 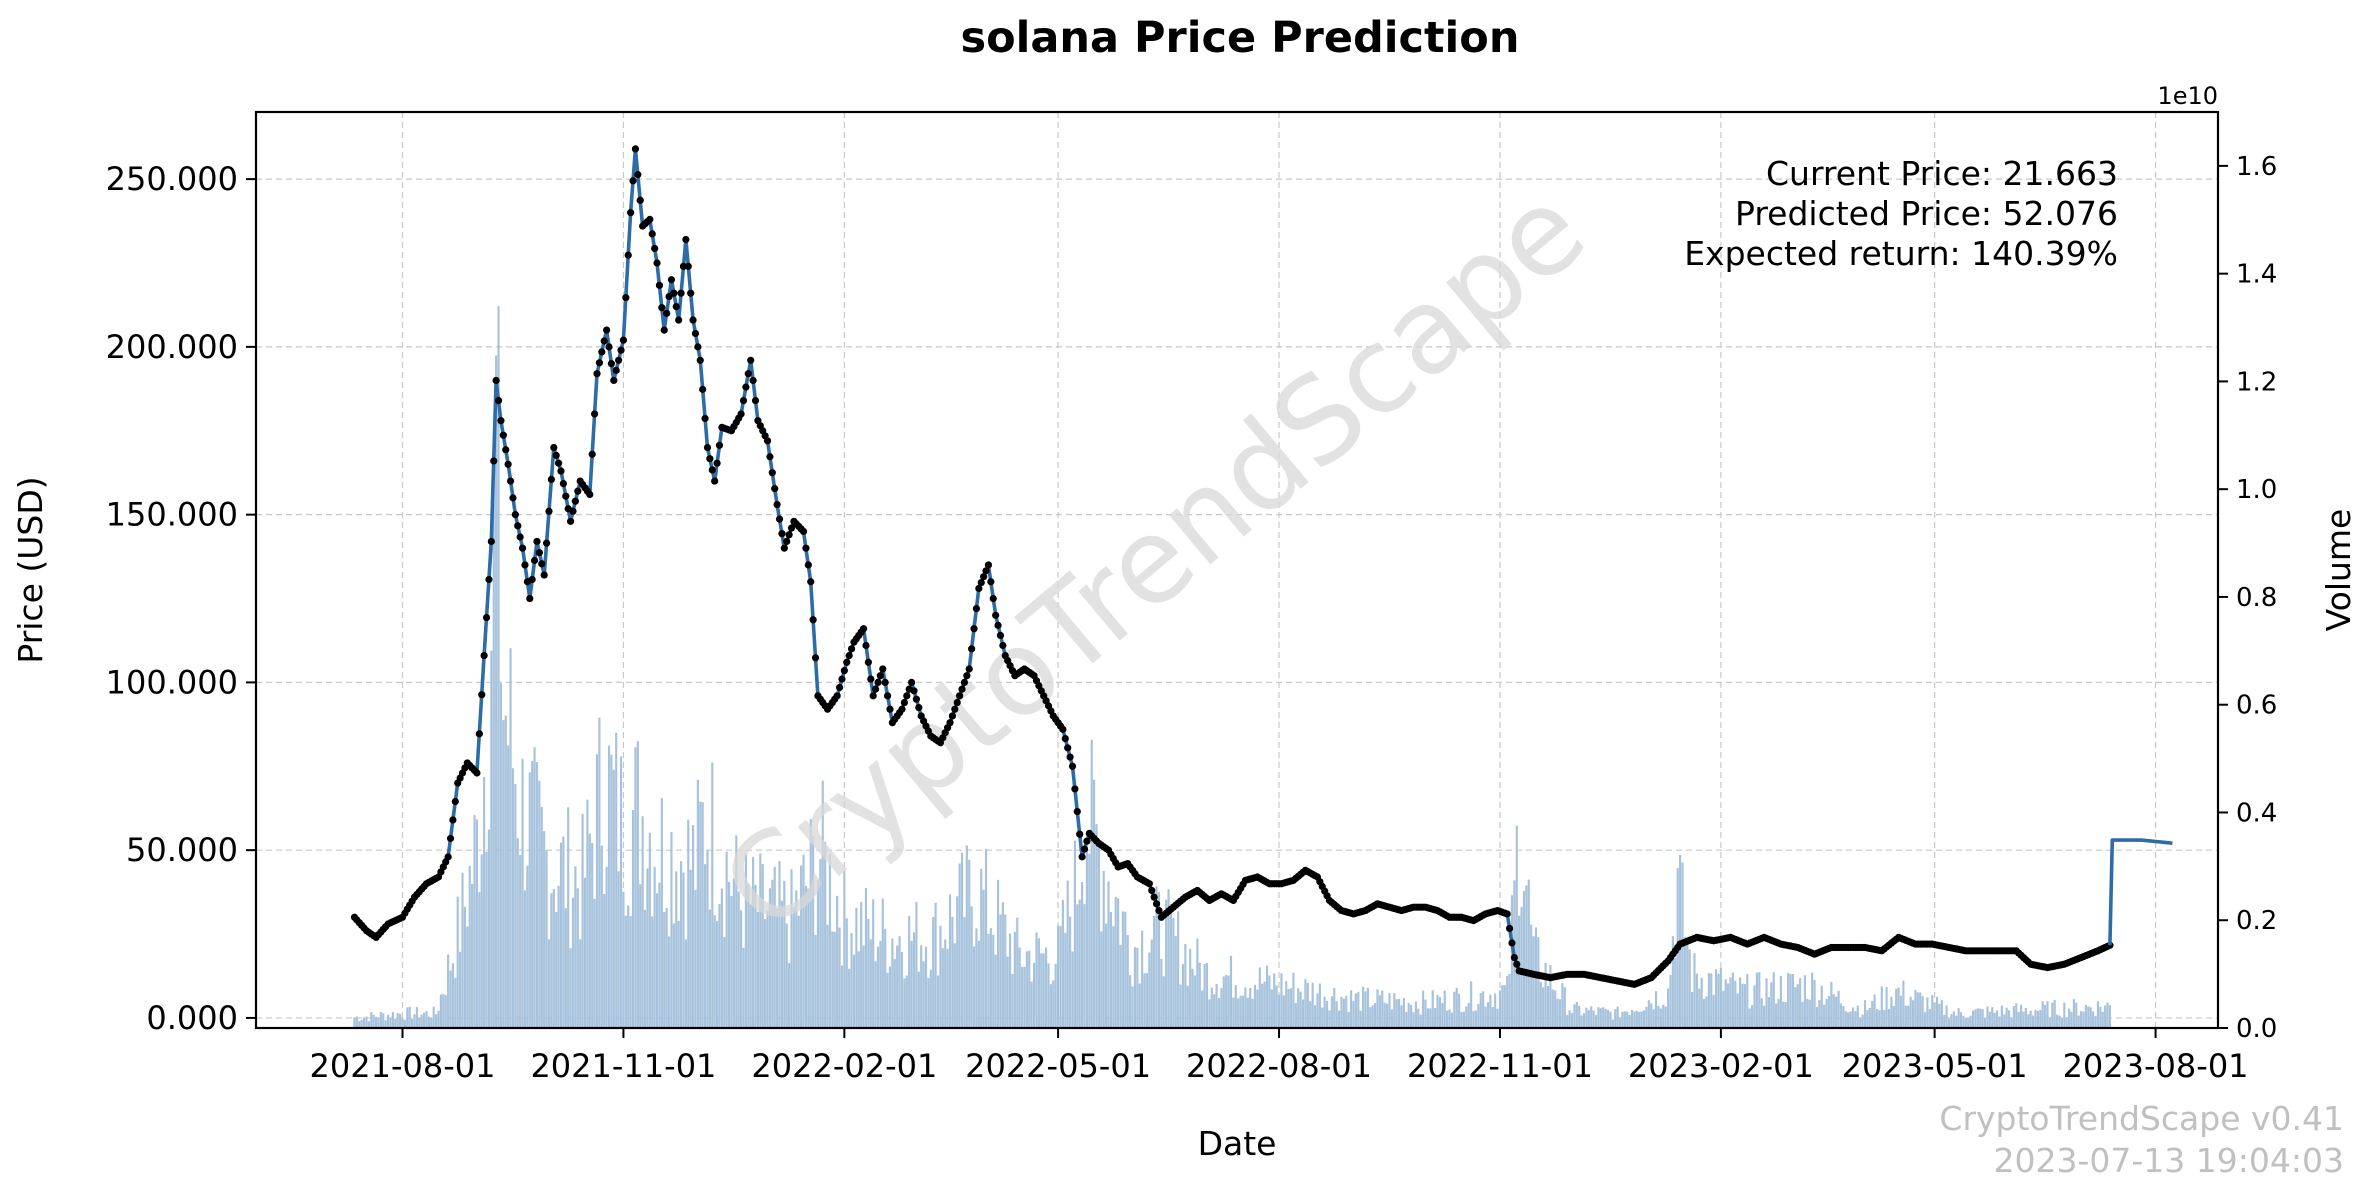 I want to click on x-tick-label: 2022-08-01, so click(x=1279, y=1066).